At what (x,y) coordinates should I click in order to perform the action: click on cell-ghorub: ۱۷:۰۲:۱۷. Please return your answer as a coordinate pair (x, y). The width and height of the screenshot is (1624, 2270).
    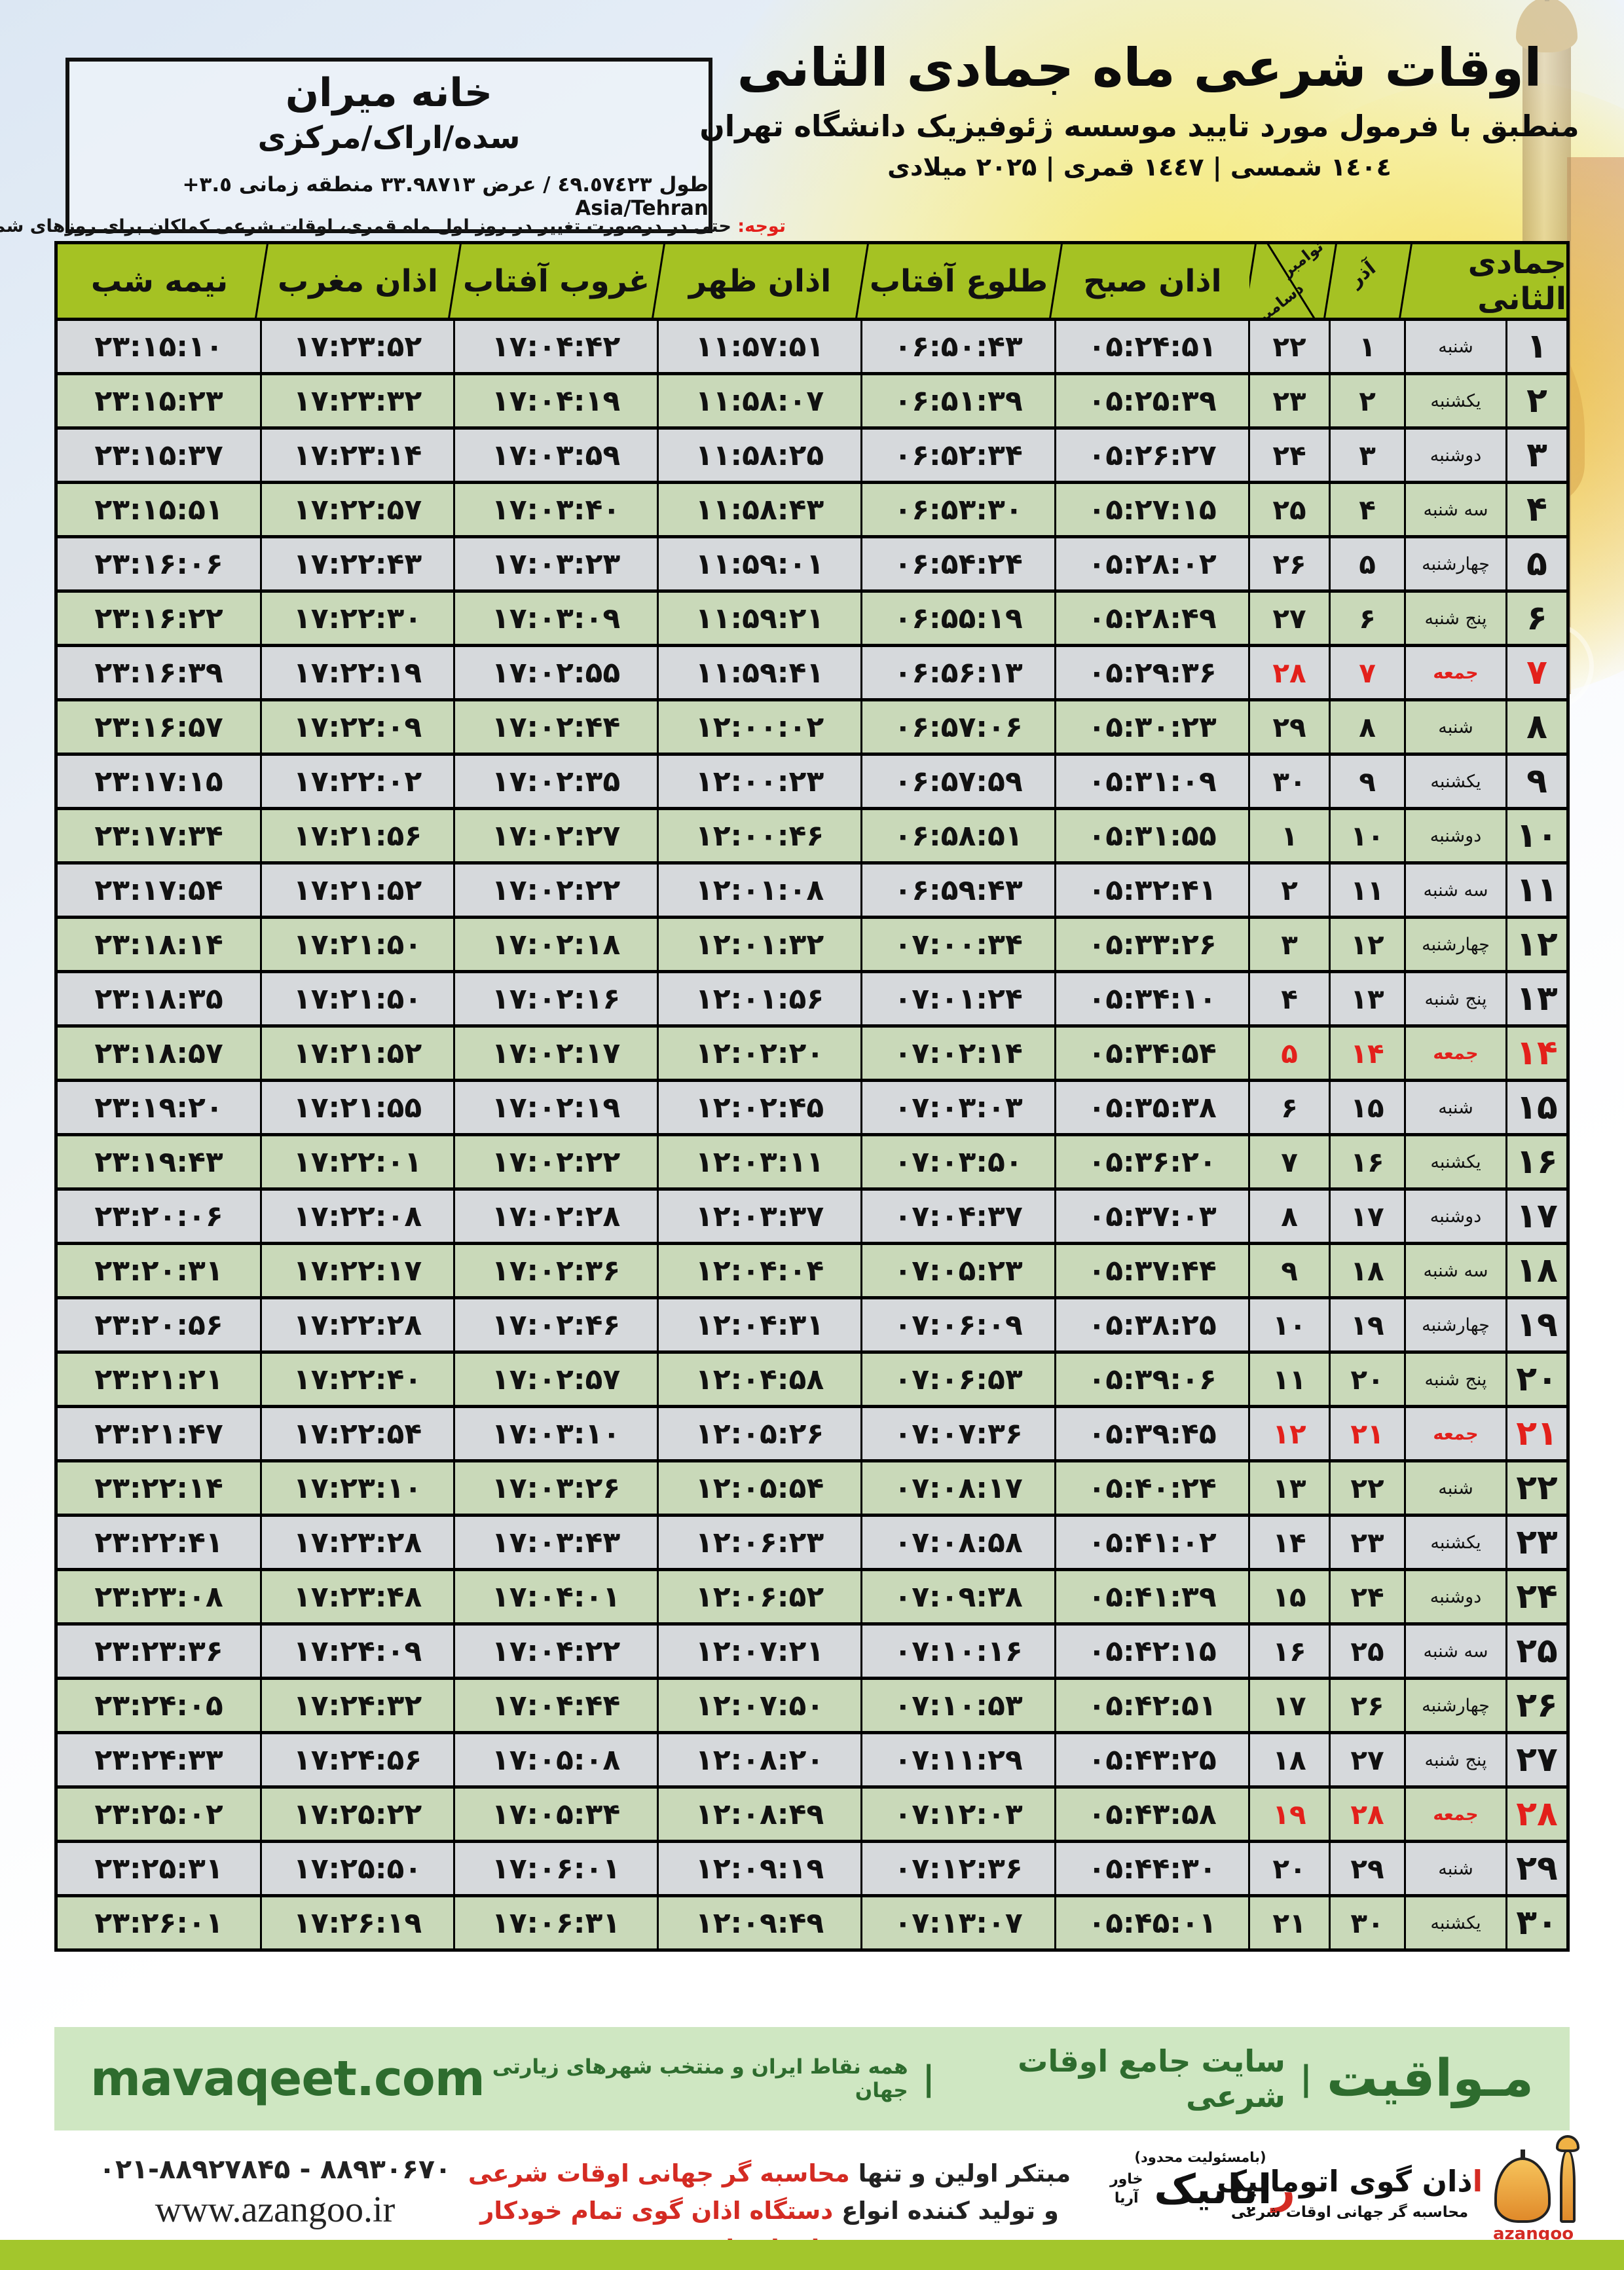
    Looking at the image, I should click on (556, 1053).